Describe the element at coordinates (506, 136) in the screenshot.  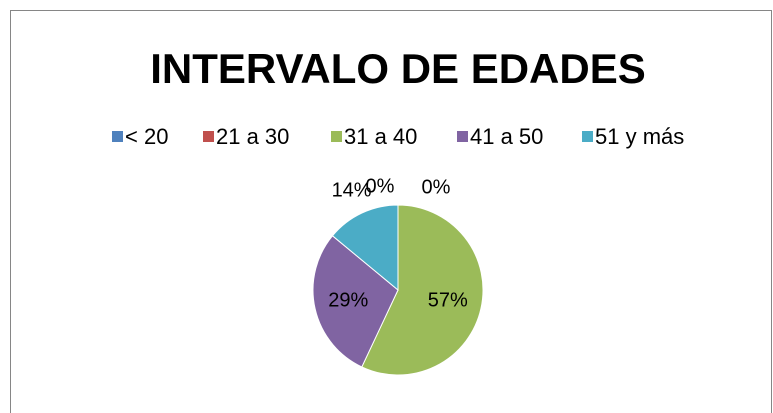
I see `legend-label: 41 a 50` at that location.